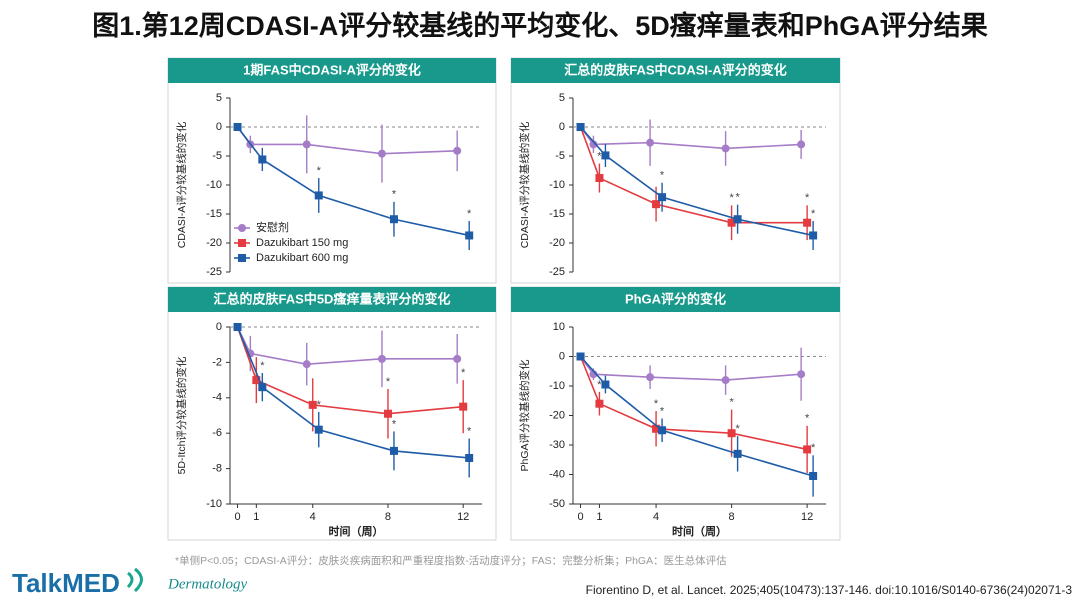 The width and height of the screenshot is (1080, 613). I want to click on y-axis-label: 5D-Itch评分较基线的变化, so click(181, 415).